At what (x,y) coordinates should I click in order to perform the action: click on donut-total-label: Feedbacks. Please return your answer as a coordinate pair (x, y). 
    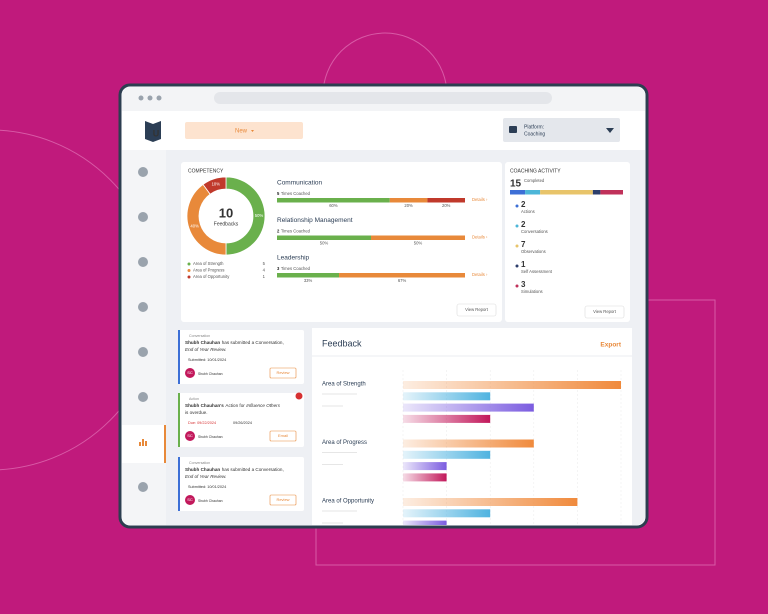
    Looking at the image, I should click on (226, 224).